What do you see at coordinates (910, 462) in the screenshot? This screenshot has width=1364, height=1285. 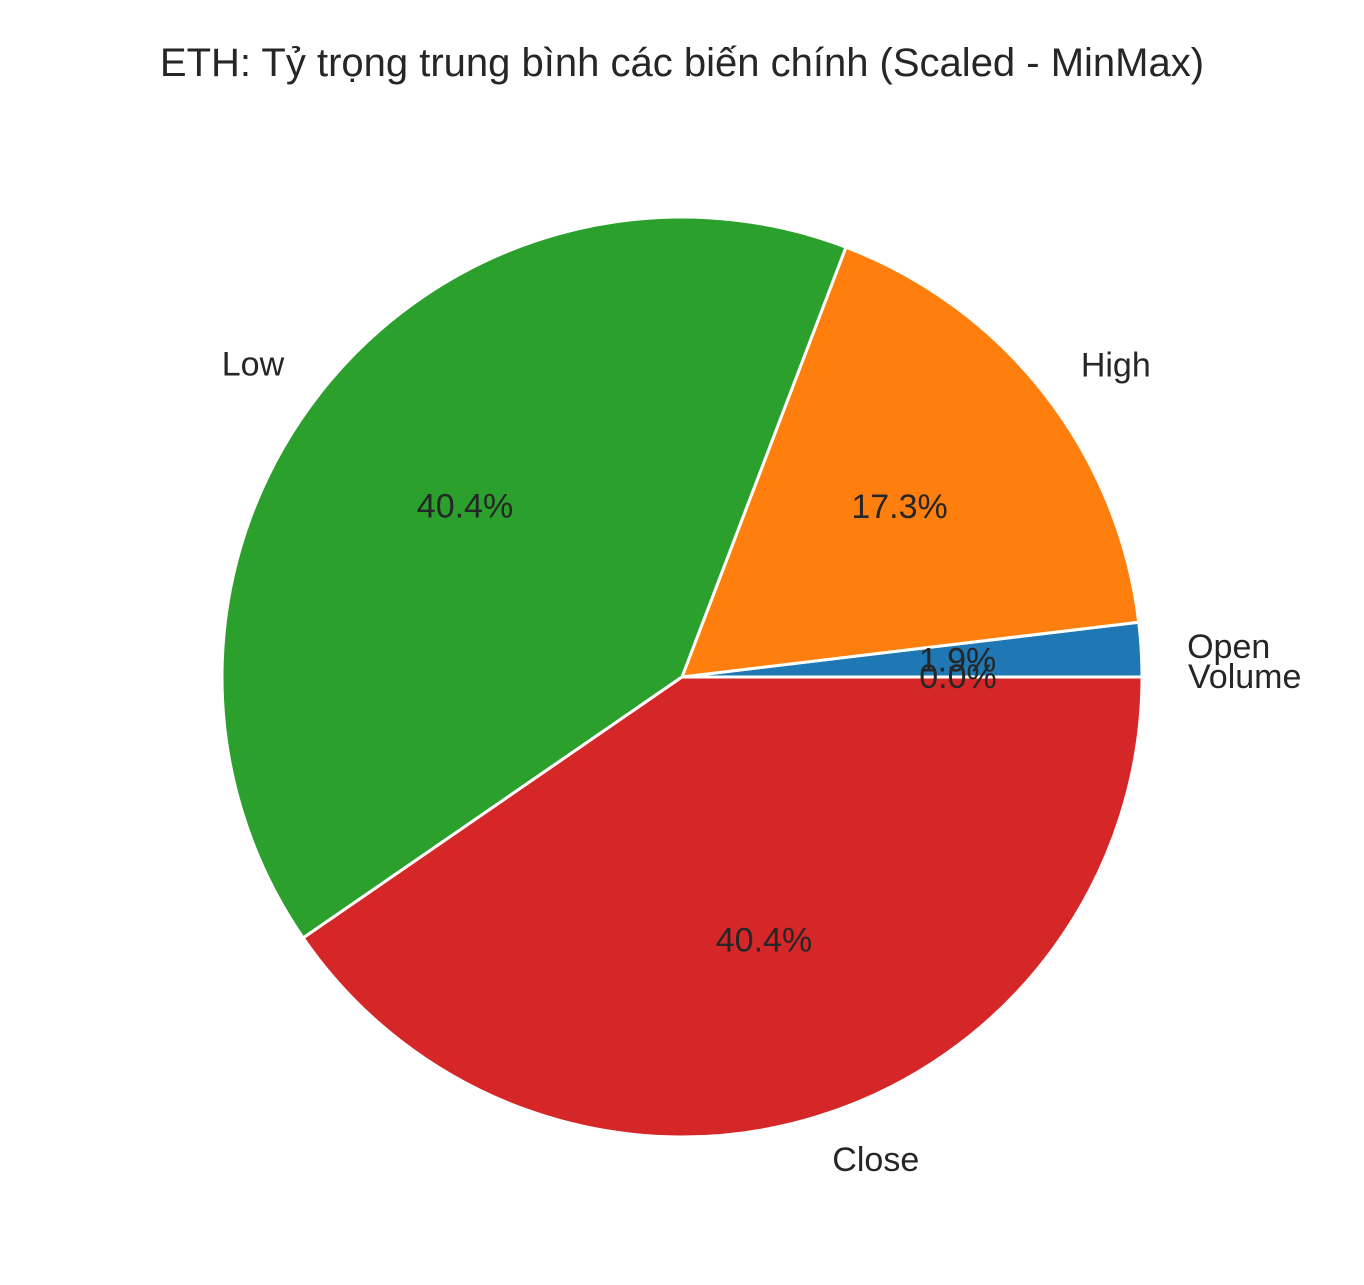 I see `slice-high` at bounding box center [910, 462].